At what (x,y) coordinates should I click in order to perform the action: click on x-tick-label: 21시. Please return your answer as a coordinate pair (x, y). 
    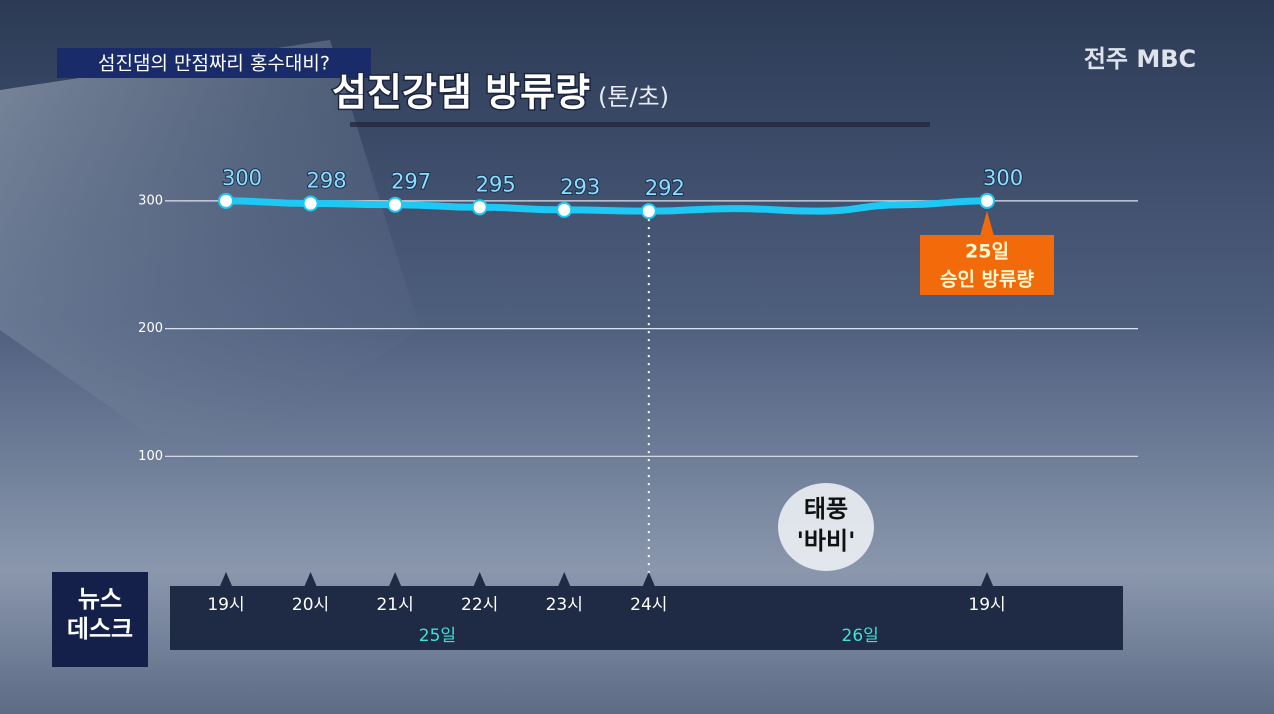
    Looking at the image, I should click on (394, 605).